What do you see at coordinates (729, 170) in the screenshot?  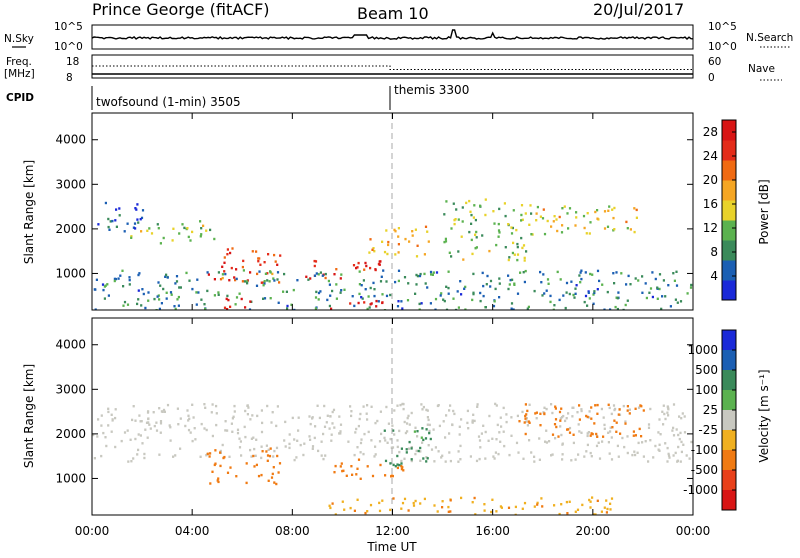 I see `colorbar-swatch` at bounding box center [729, 170].